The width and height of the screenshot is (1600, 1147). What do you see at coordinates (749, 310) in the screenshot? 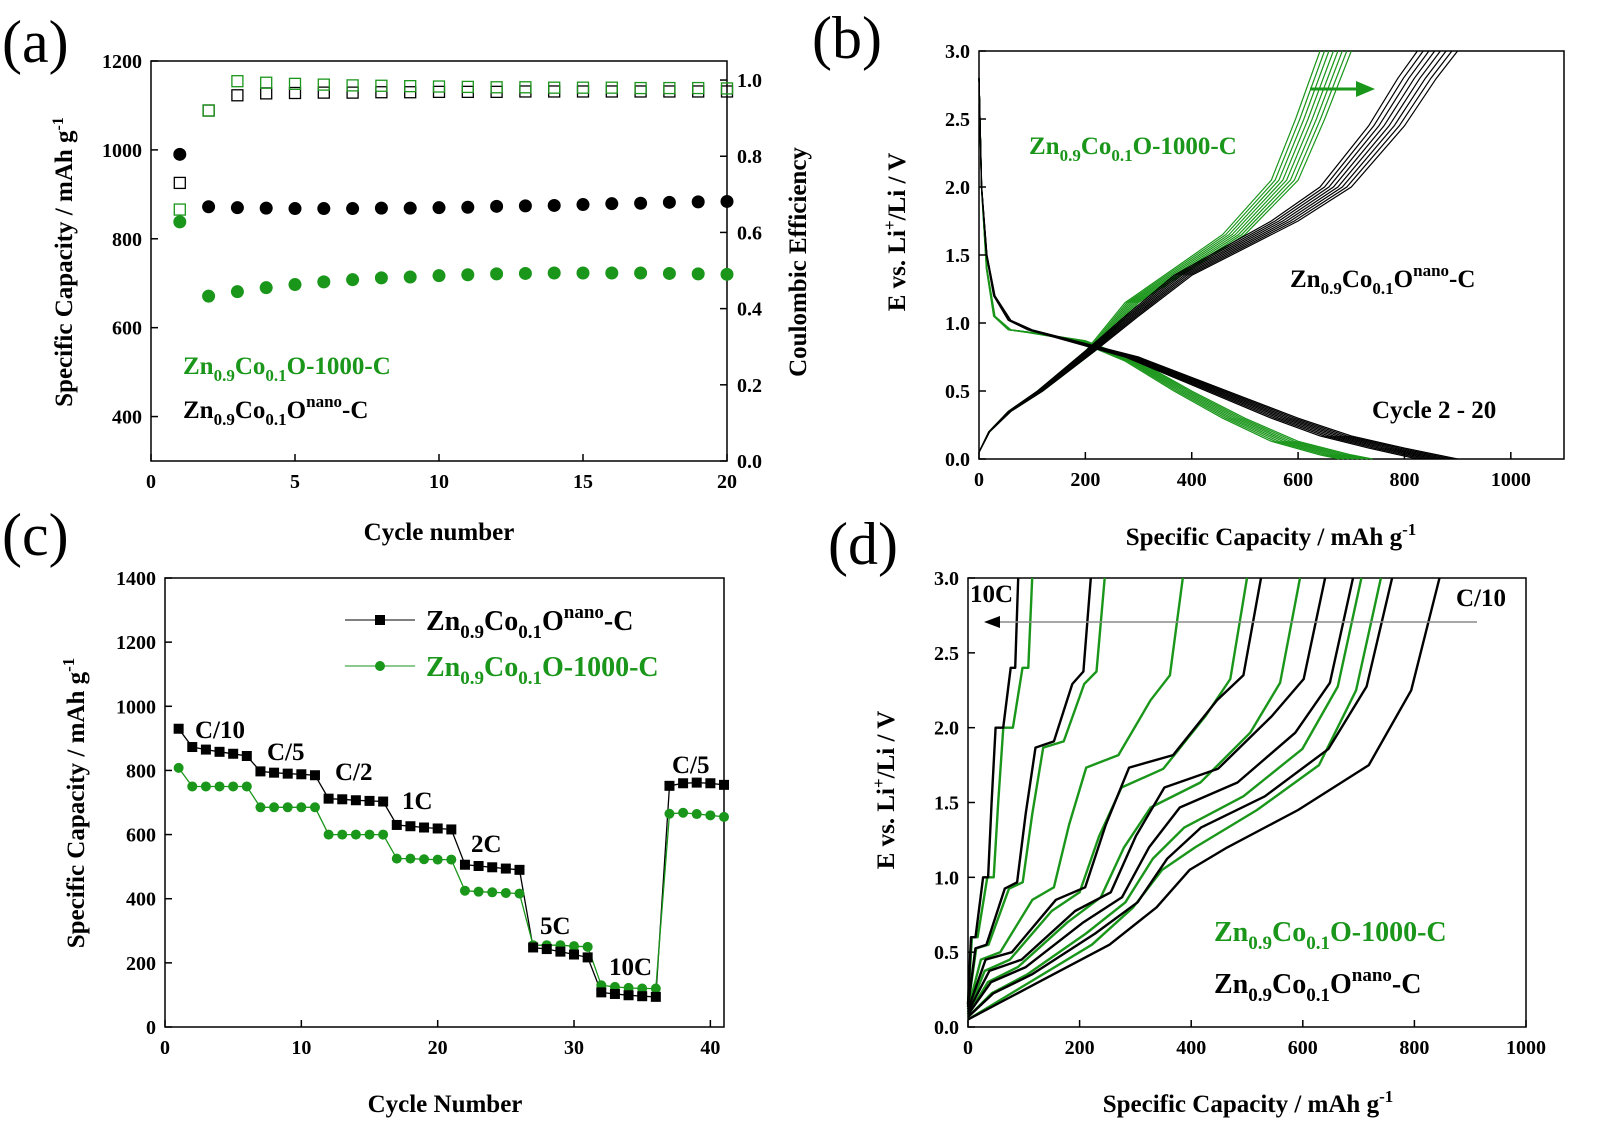
I see `a2-ytick-label: 0.4` at bounding box center [749, 310].